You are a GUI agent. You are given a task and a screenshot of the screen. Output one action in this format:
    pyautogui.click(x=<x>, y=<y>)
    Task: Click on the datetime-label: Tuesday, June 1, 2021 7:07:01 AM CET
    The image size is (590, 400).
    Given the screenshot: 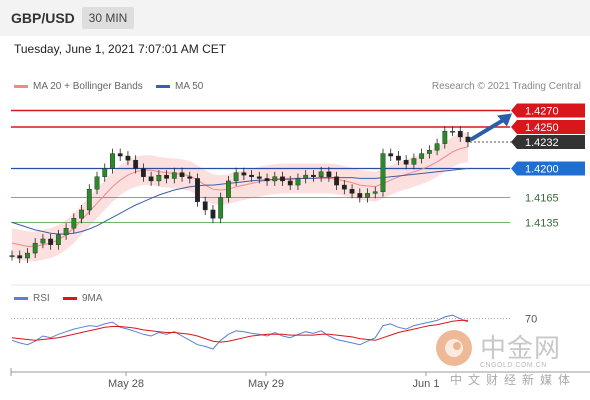 What is the action you would take?
    pyautogui.click(x=120, y=49)
    